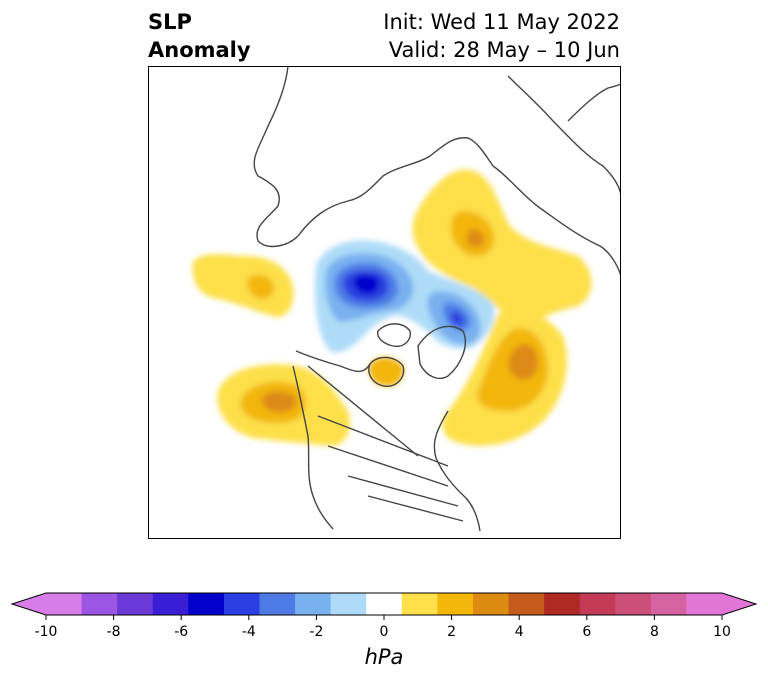  Describe the element at coordinates (384, 657) in the screenshot. I see `colorbar-unit: hPa` at that location.